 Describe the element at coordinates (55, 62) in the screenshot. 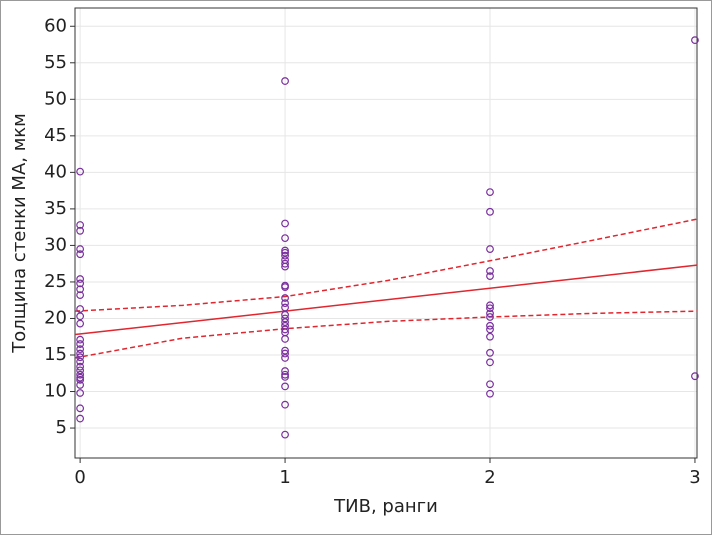

I see `y-tick-label: 55` at that location.